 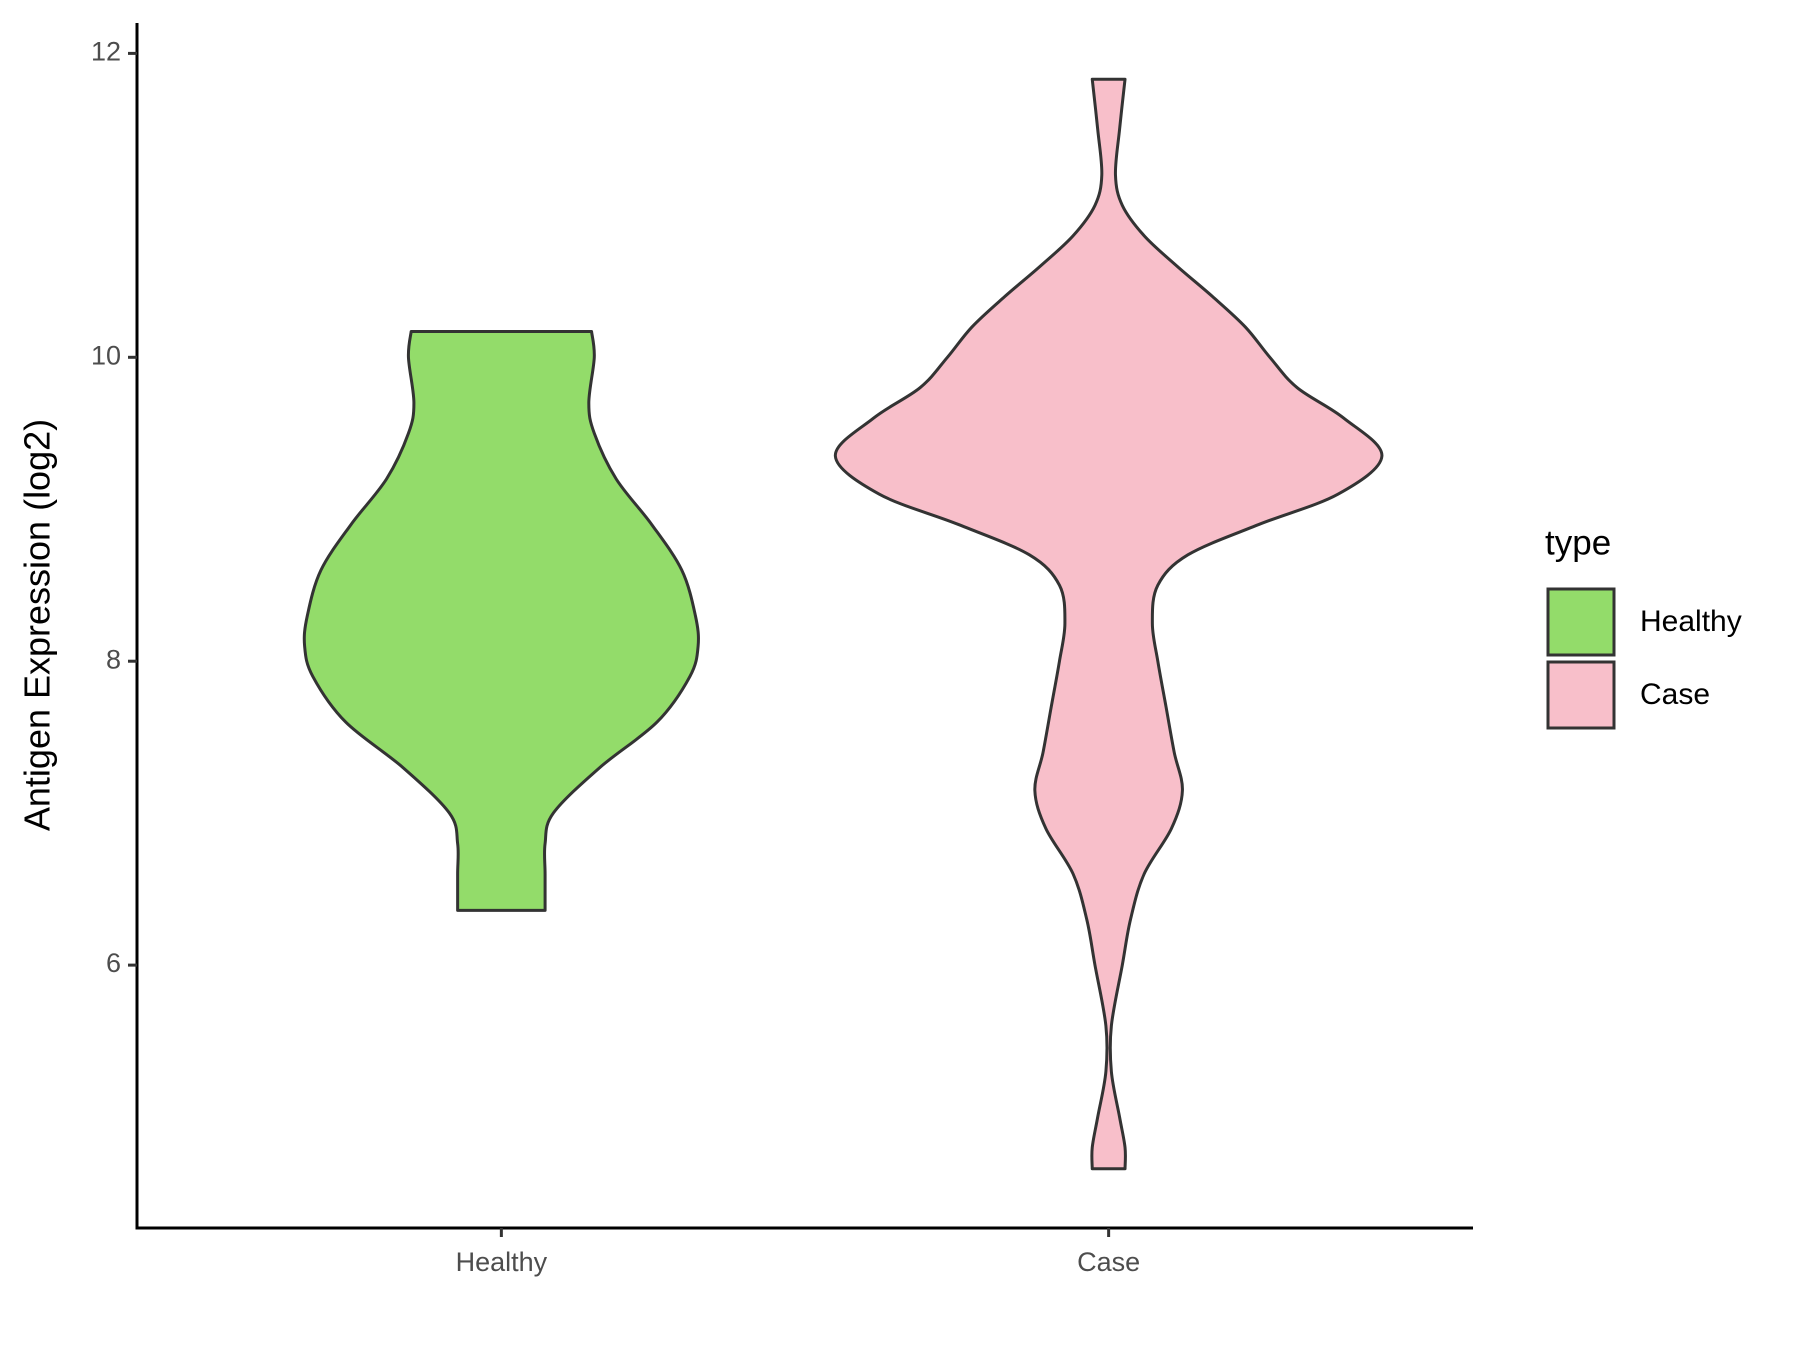 What do you see at coordinates (1578, 542) in the screenshot?
I see `legend-title: type` at bounding box center [1578, 542].